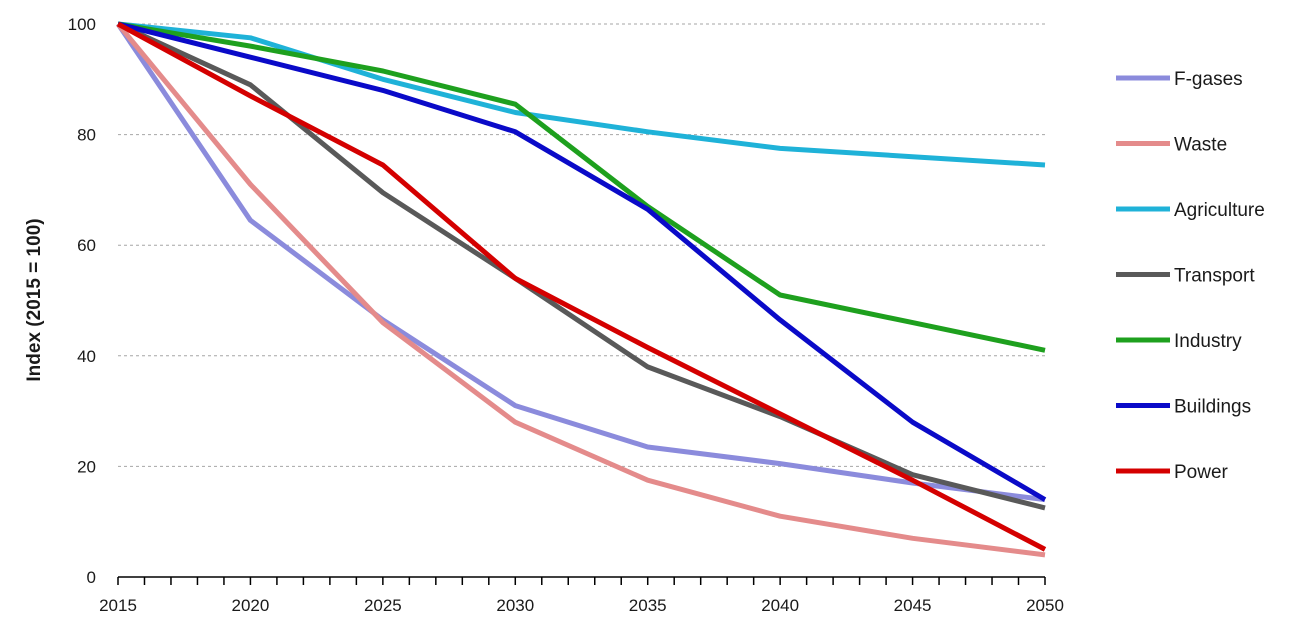 This screenshot has height=619, width=1308. I want to click on legend-label: Agriculture, so click(1219, 210).